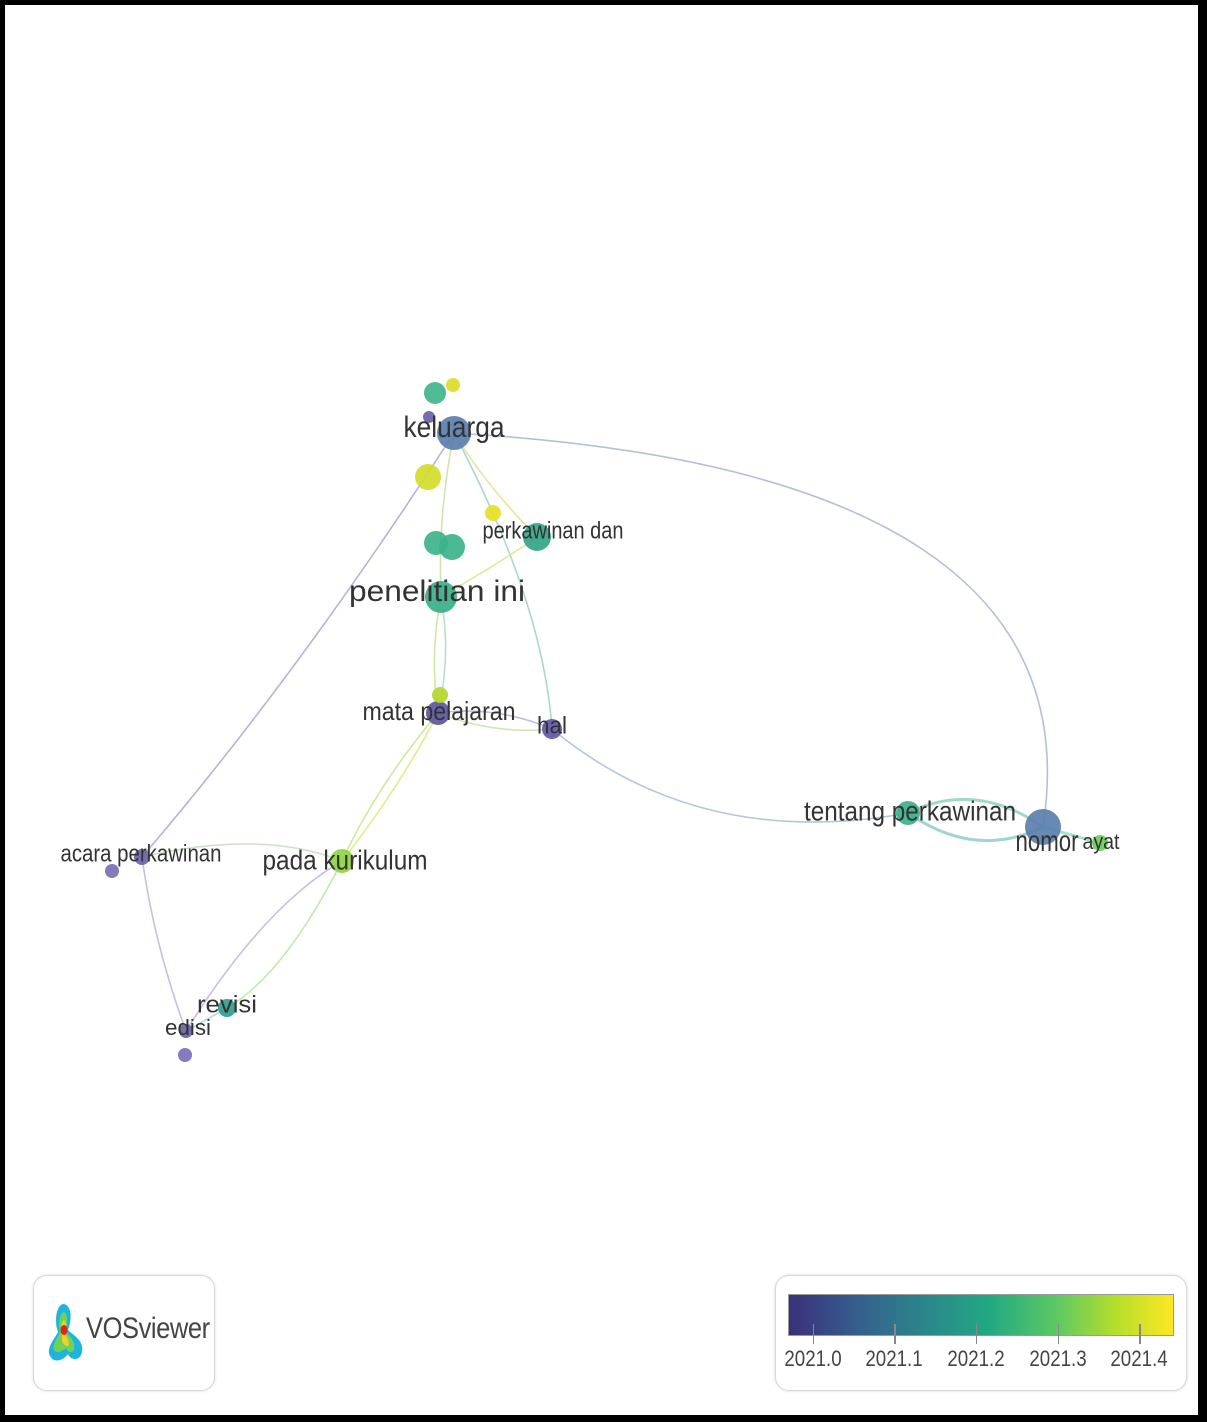  I want to click on link-keluarga-penelitian_ini, so click(447, 515).